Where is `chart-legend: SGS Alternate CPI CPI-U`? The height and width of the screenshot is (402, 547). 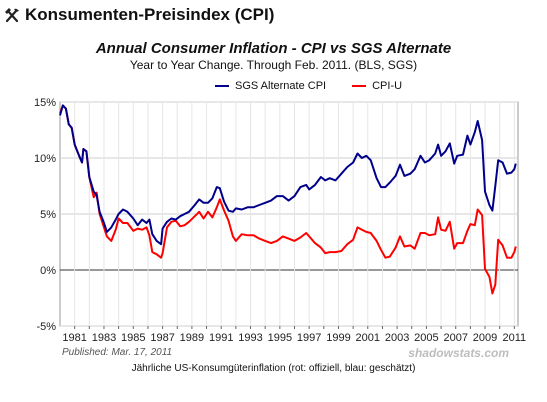 chart-legend: SGS Alternate CPI CPI-U is located at coordinates (321, 86).